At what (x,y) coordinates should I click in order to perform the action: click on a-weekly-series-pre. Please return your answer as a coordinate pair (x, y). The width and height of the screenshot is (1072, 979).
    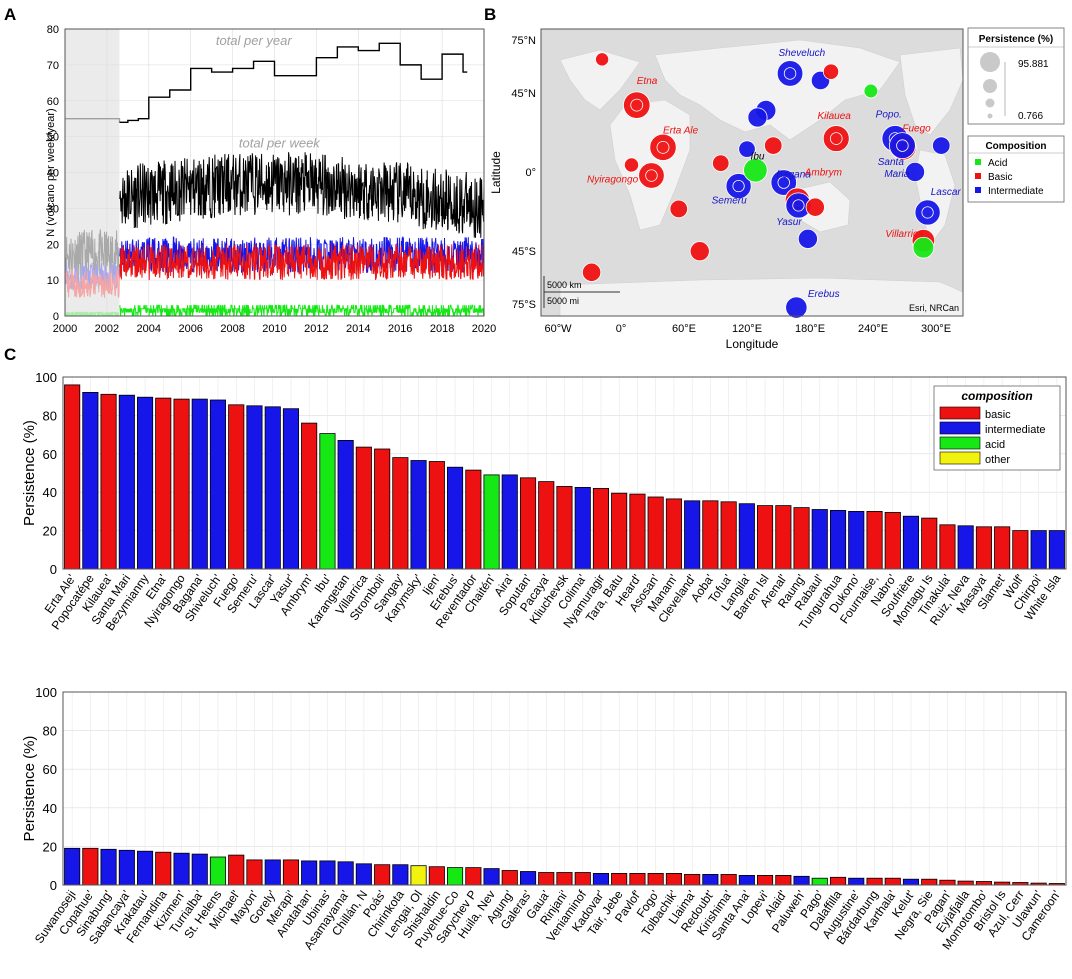
    Looking at the image, I should click on (92, 283).